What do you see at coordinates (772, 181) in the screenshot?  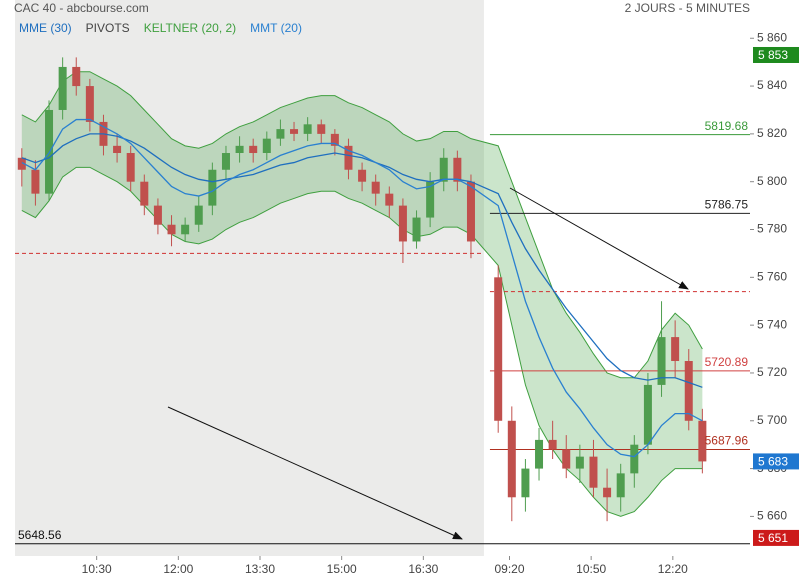 I see `y-tick-label: 5 800` at bounding box center [772, 181].